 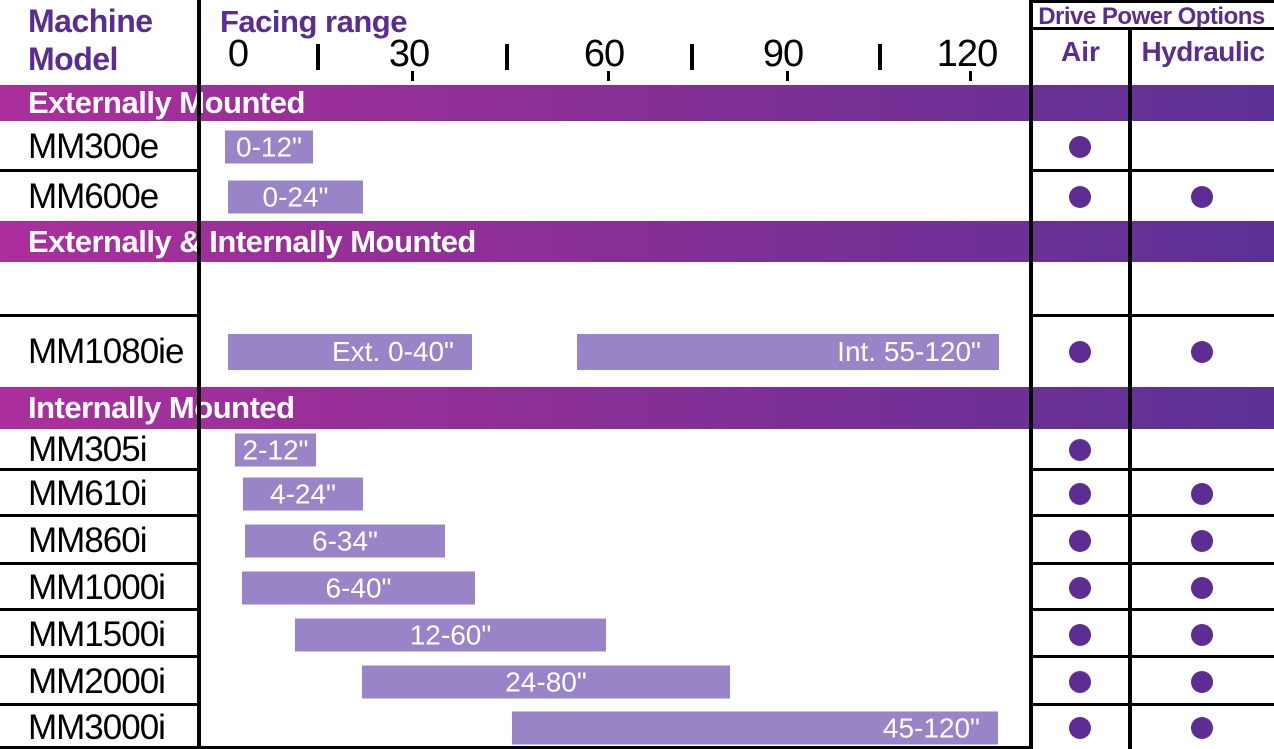 I want to click on section-header: Externally Mounted, so click(x=637, y=103).